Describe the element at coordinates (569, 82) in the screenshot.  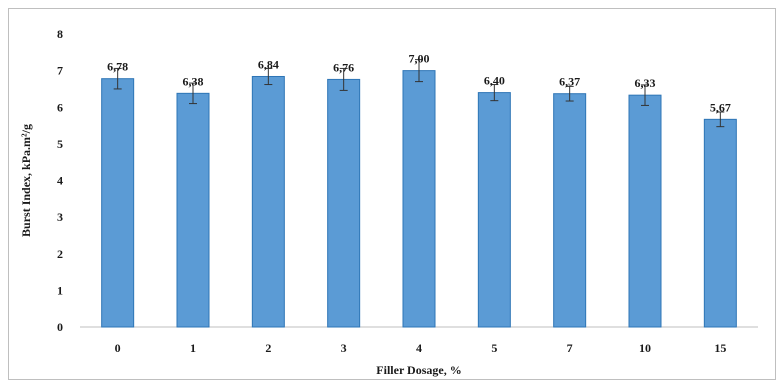
I see `data-label: 6,37` at that location.